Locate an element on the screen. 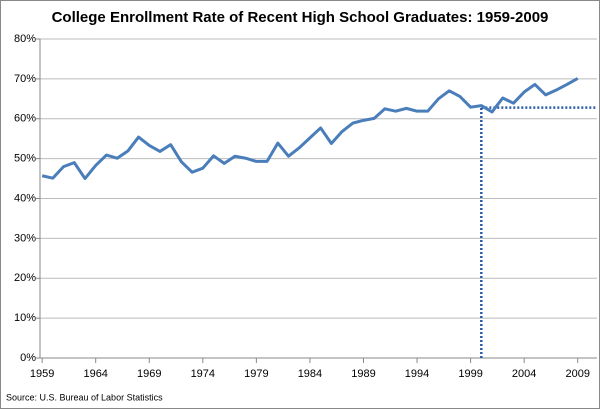 The image size is (600, 409). x-tick-label: 1974 is located at coordinates (203, 374).